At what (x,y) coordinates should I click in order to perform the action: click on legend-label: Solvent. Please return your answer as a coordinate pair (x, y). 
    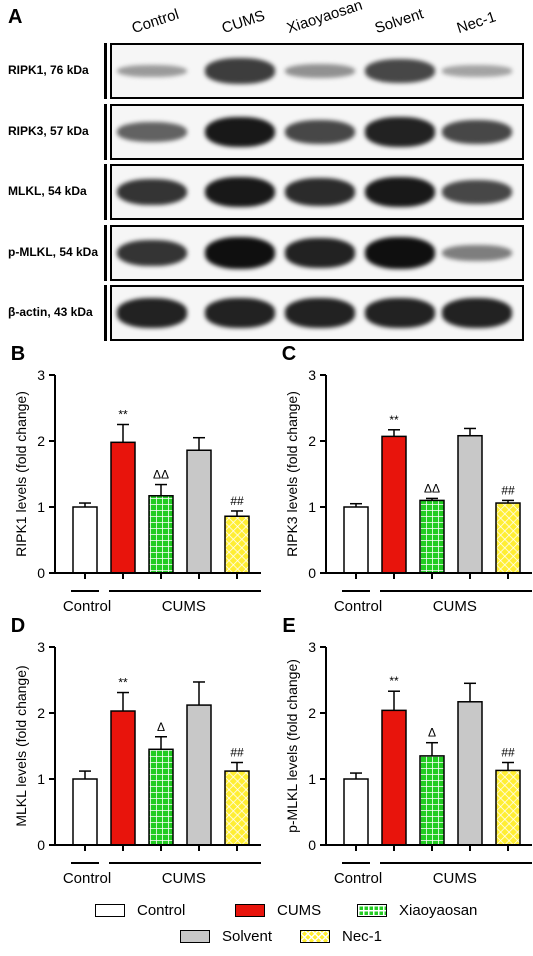
    Looking at the image, I should click on (247, 936).